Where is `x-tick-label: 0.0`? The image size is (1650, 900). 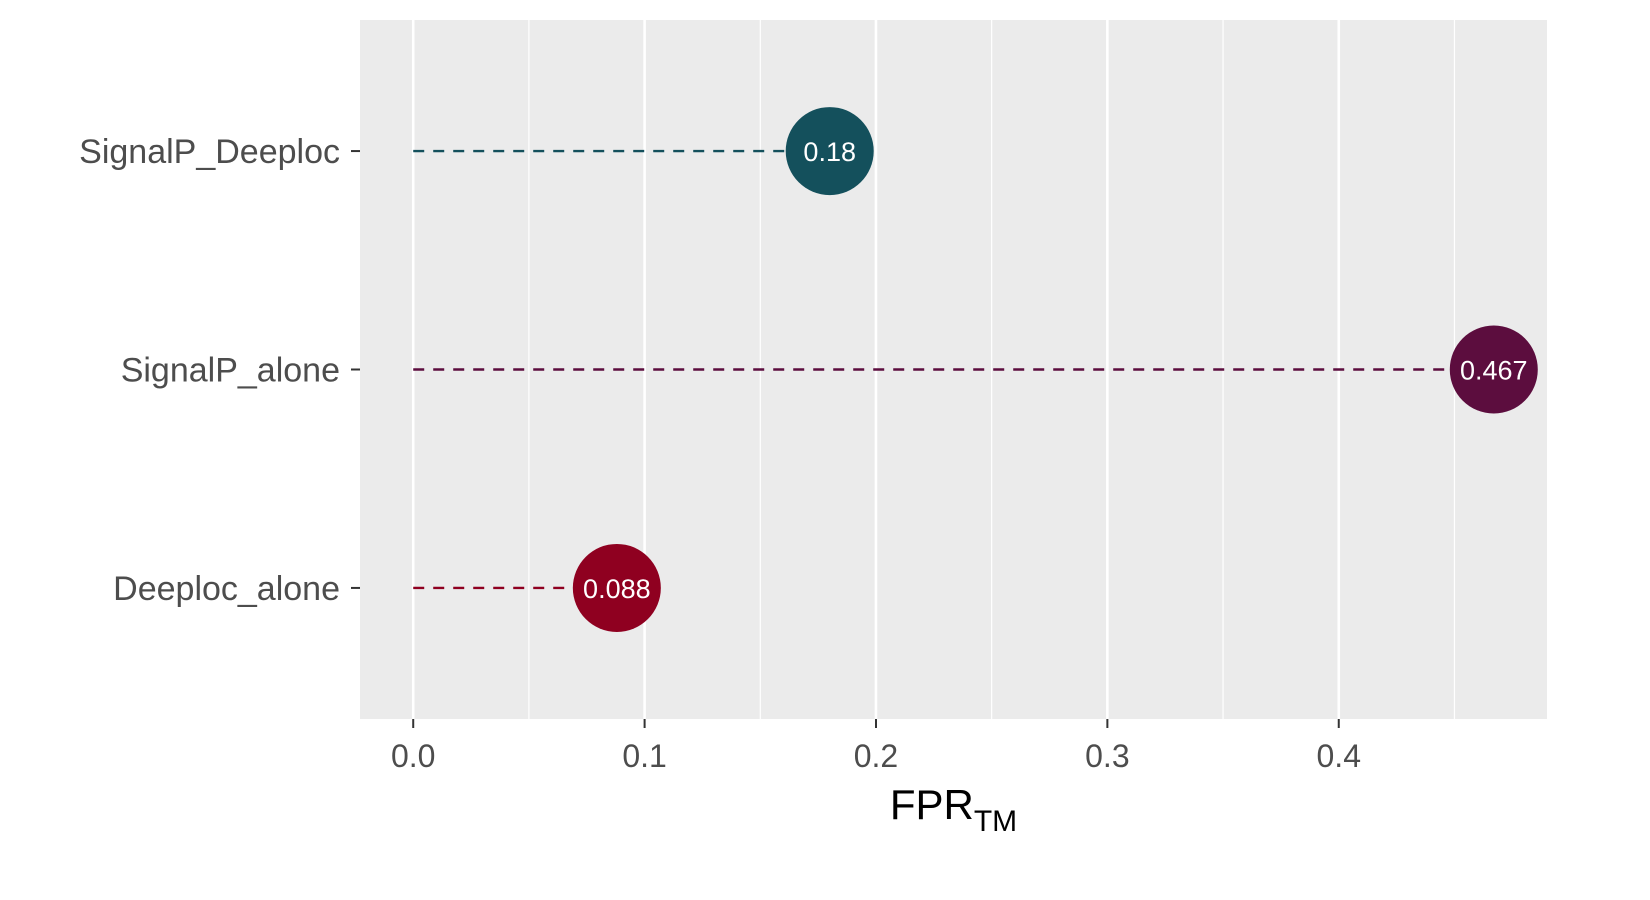 x-tick-label: 0.0 is located at coordinates (413, 756).